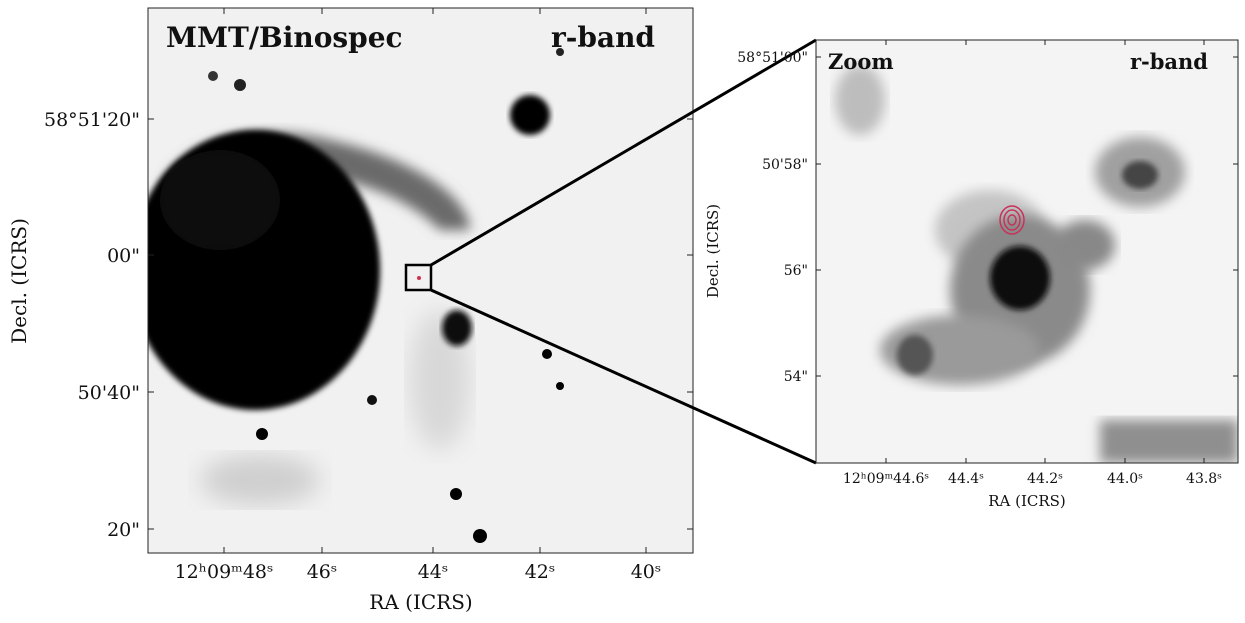  What do you see at coordinates (966, 479) in the screenshot?
I see `x-tick-label: 44.4ˢ` at bounding box center [966, 479].